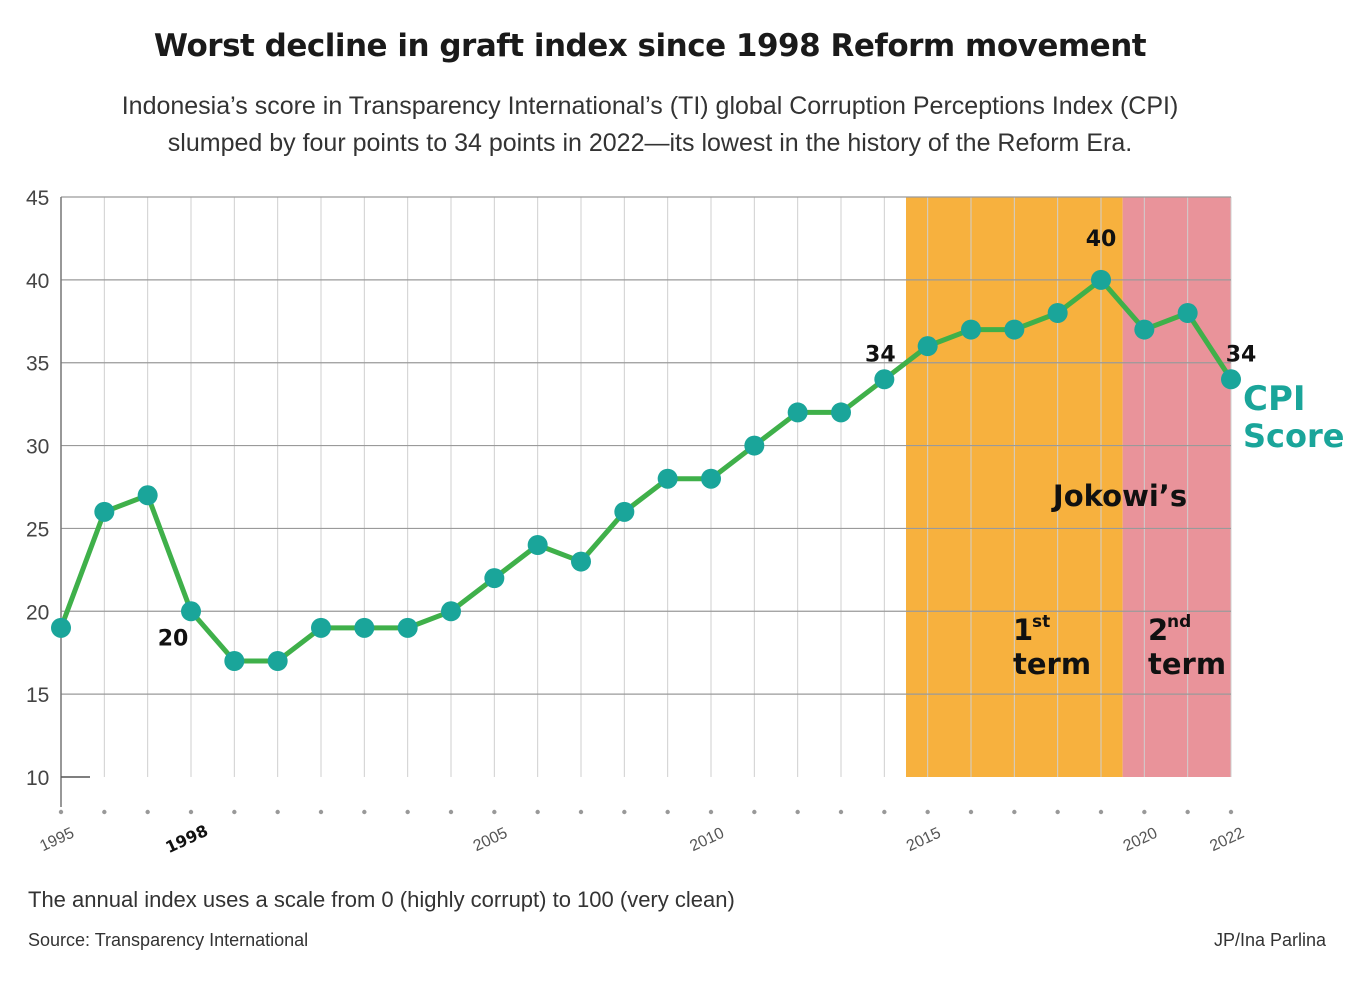  I want to click on source-note: Source: Transparency International, so click(168, 940).